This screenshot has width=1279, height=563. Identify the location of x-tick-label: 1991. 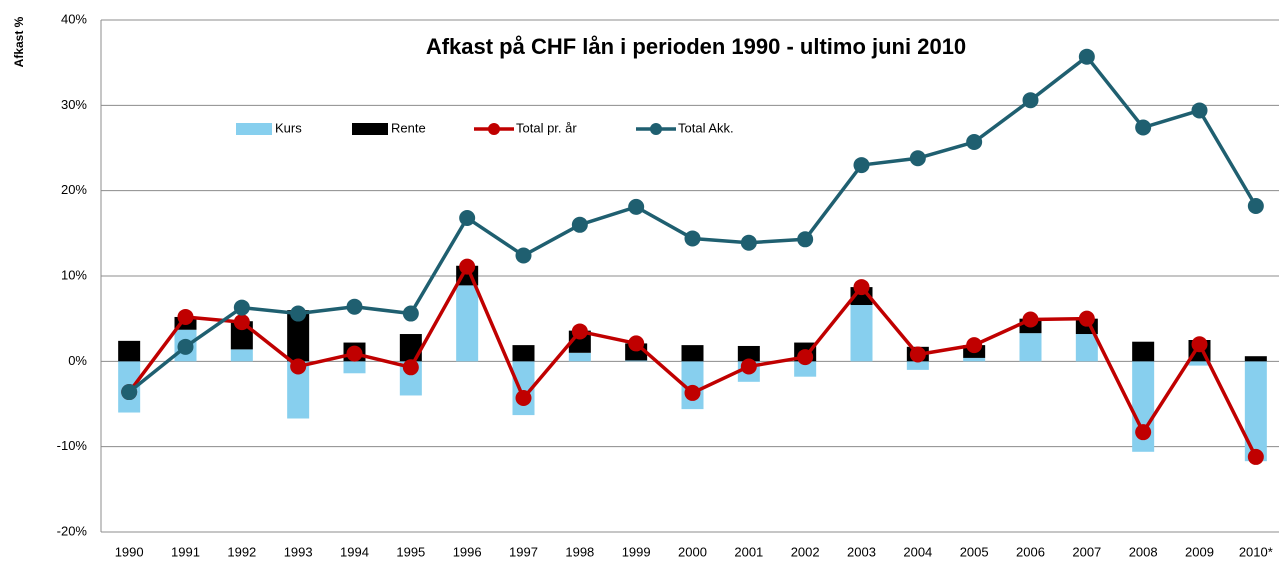
(185, 551).